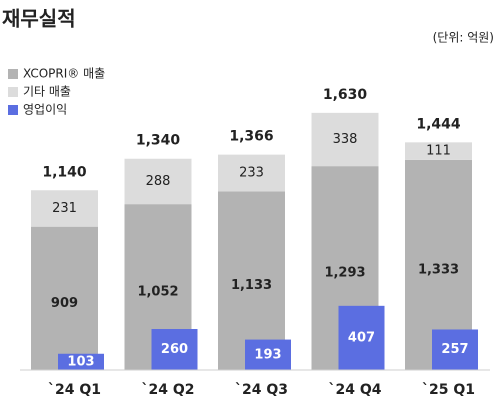  What do you see at coordinates (39, 19) in the screenshot?
I see `chart-title: 재무실적` at bounding box center [39, 19].